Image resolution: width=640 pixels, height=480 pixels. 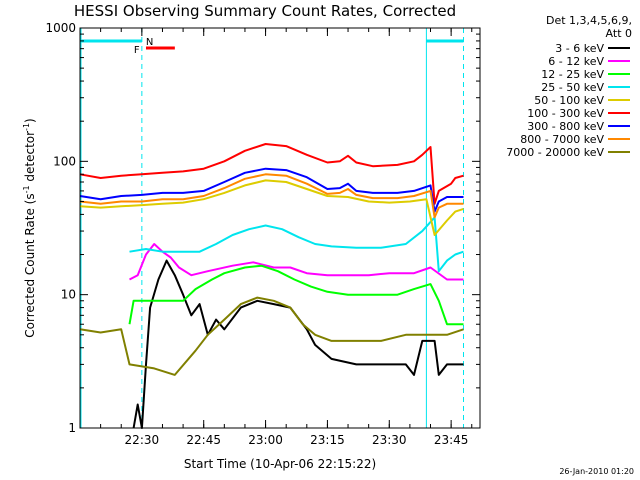 What do you see at coordinates (389, 440) in the screenshot?
I see `x-tick-label: 23:30` at bounding box center [389, 440].